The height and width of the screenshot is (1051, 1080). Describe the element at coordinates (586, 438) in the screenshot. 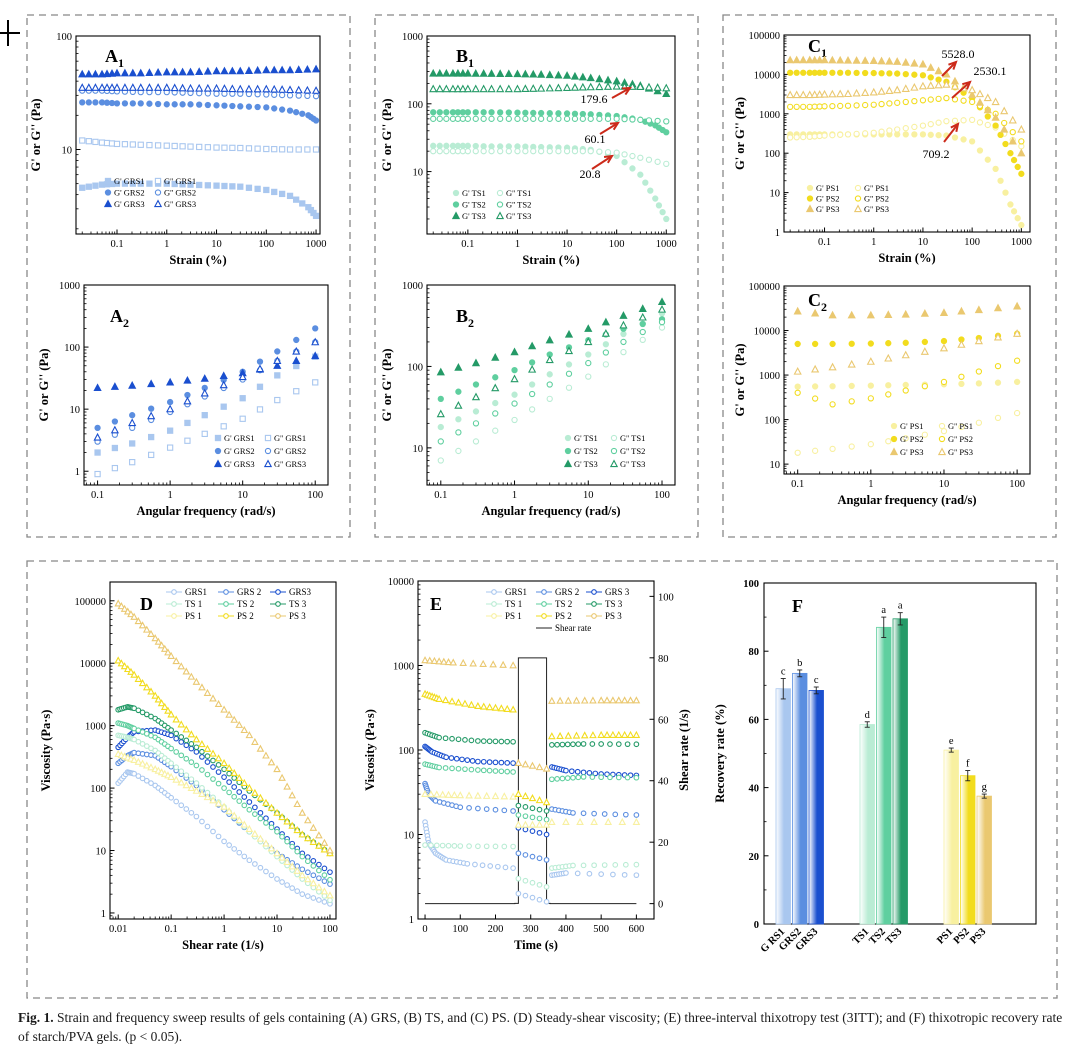

I see `legend-label: G' TS1` at that location.